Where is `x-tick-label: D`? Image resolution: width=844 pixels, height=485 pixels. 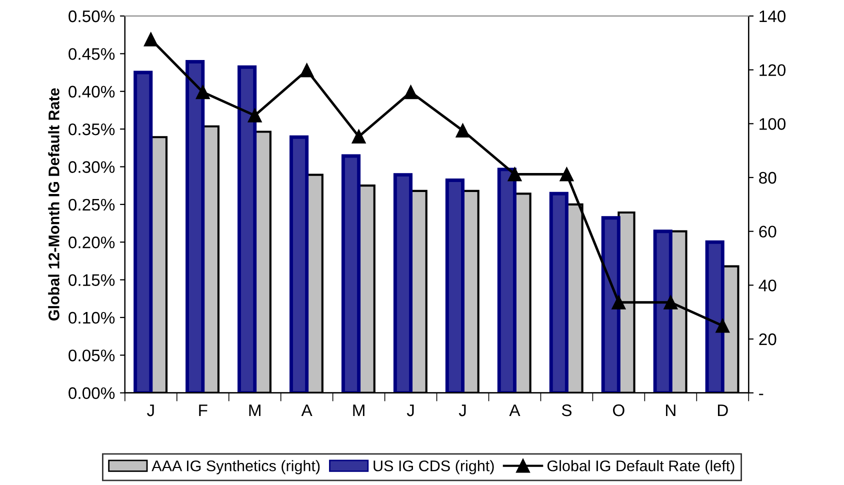
x-tick-label: D is located at coordinates (723, 410).